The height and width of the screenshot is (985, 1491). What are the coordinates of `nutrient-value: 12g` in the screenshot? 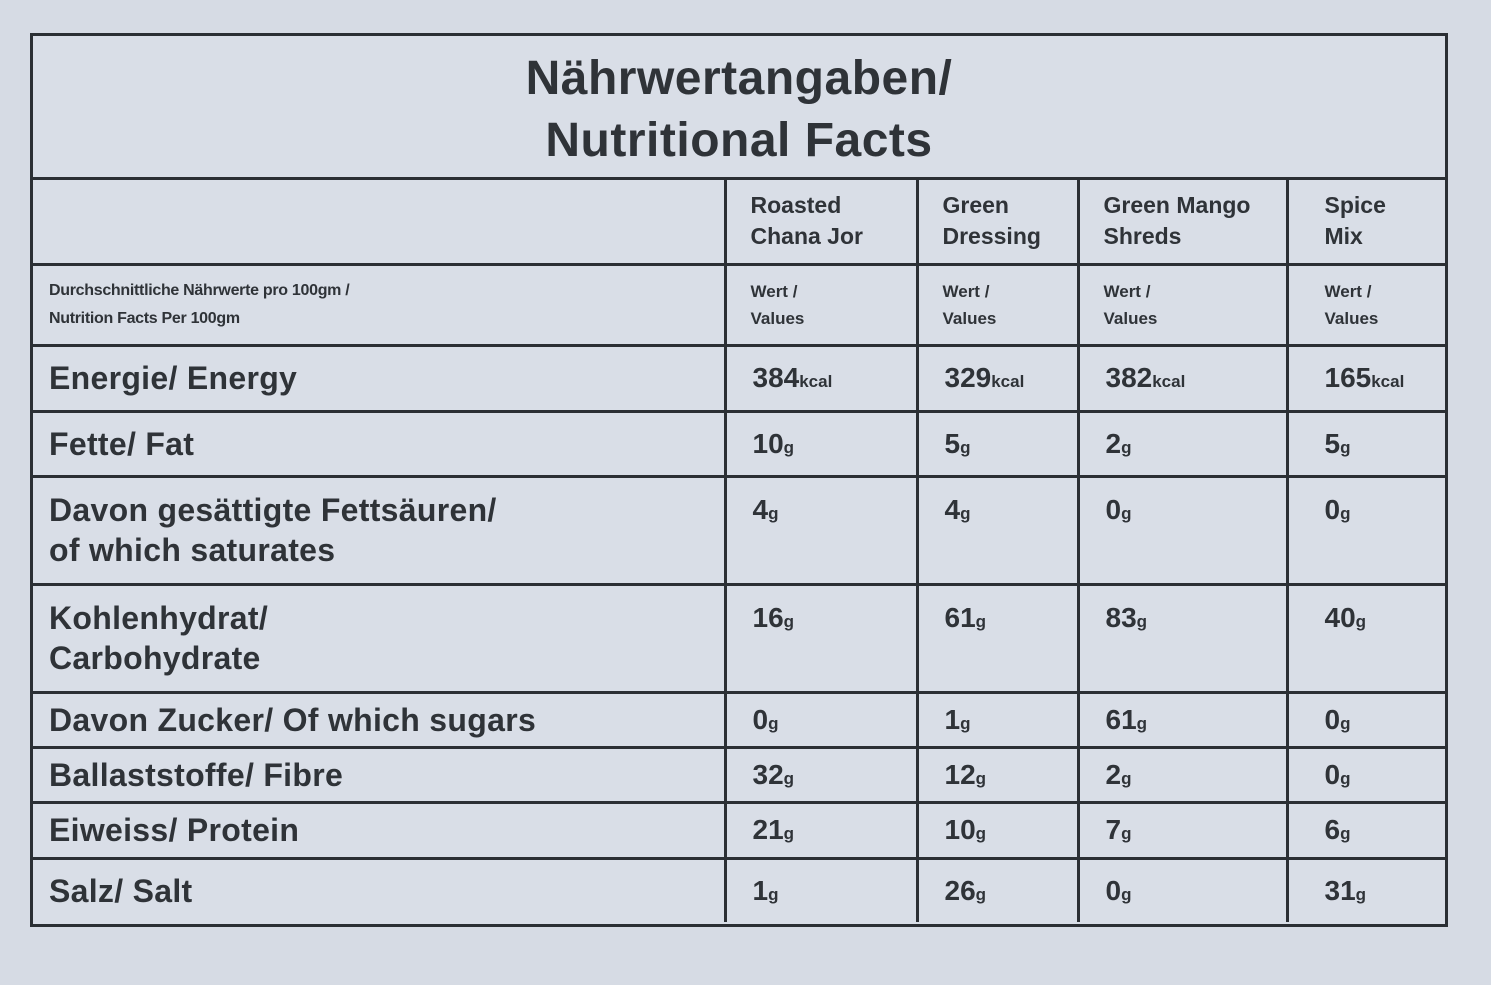 It's located at (997, 774).